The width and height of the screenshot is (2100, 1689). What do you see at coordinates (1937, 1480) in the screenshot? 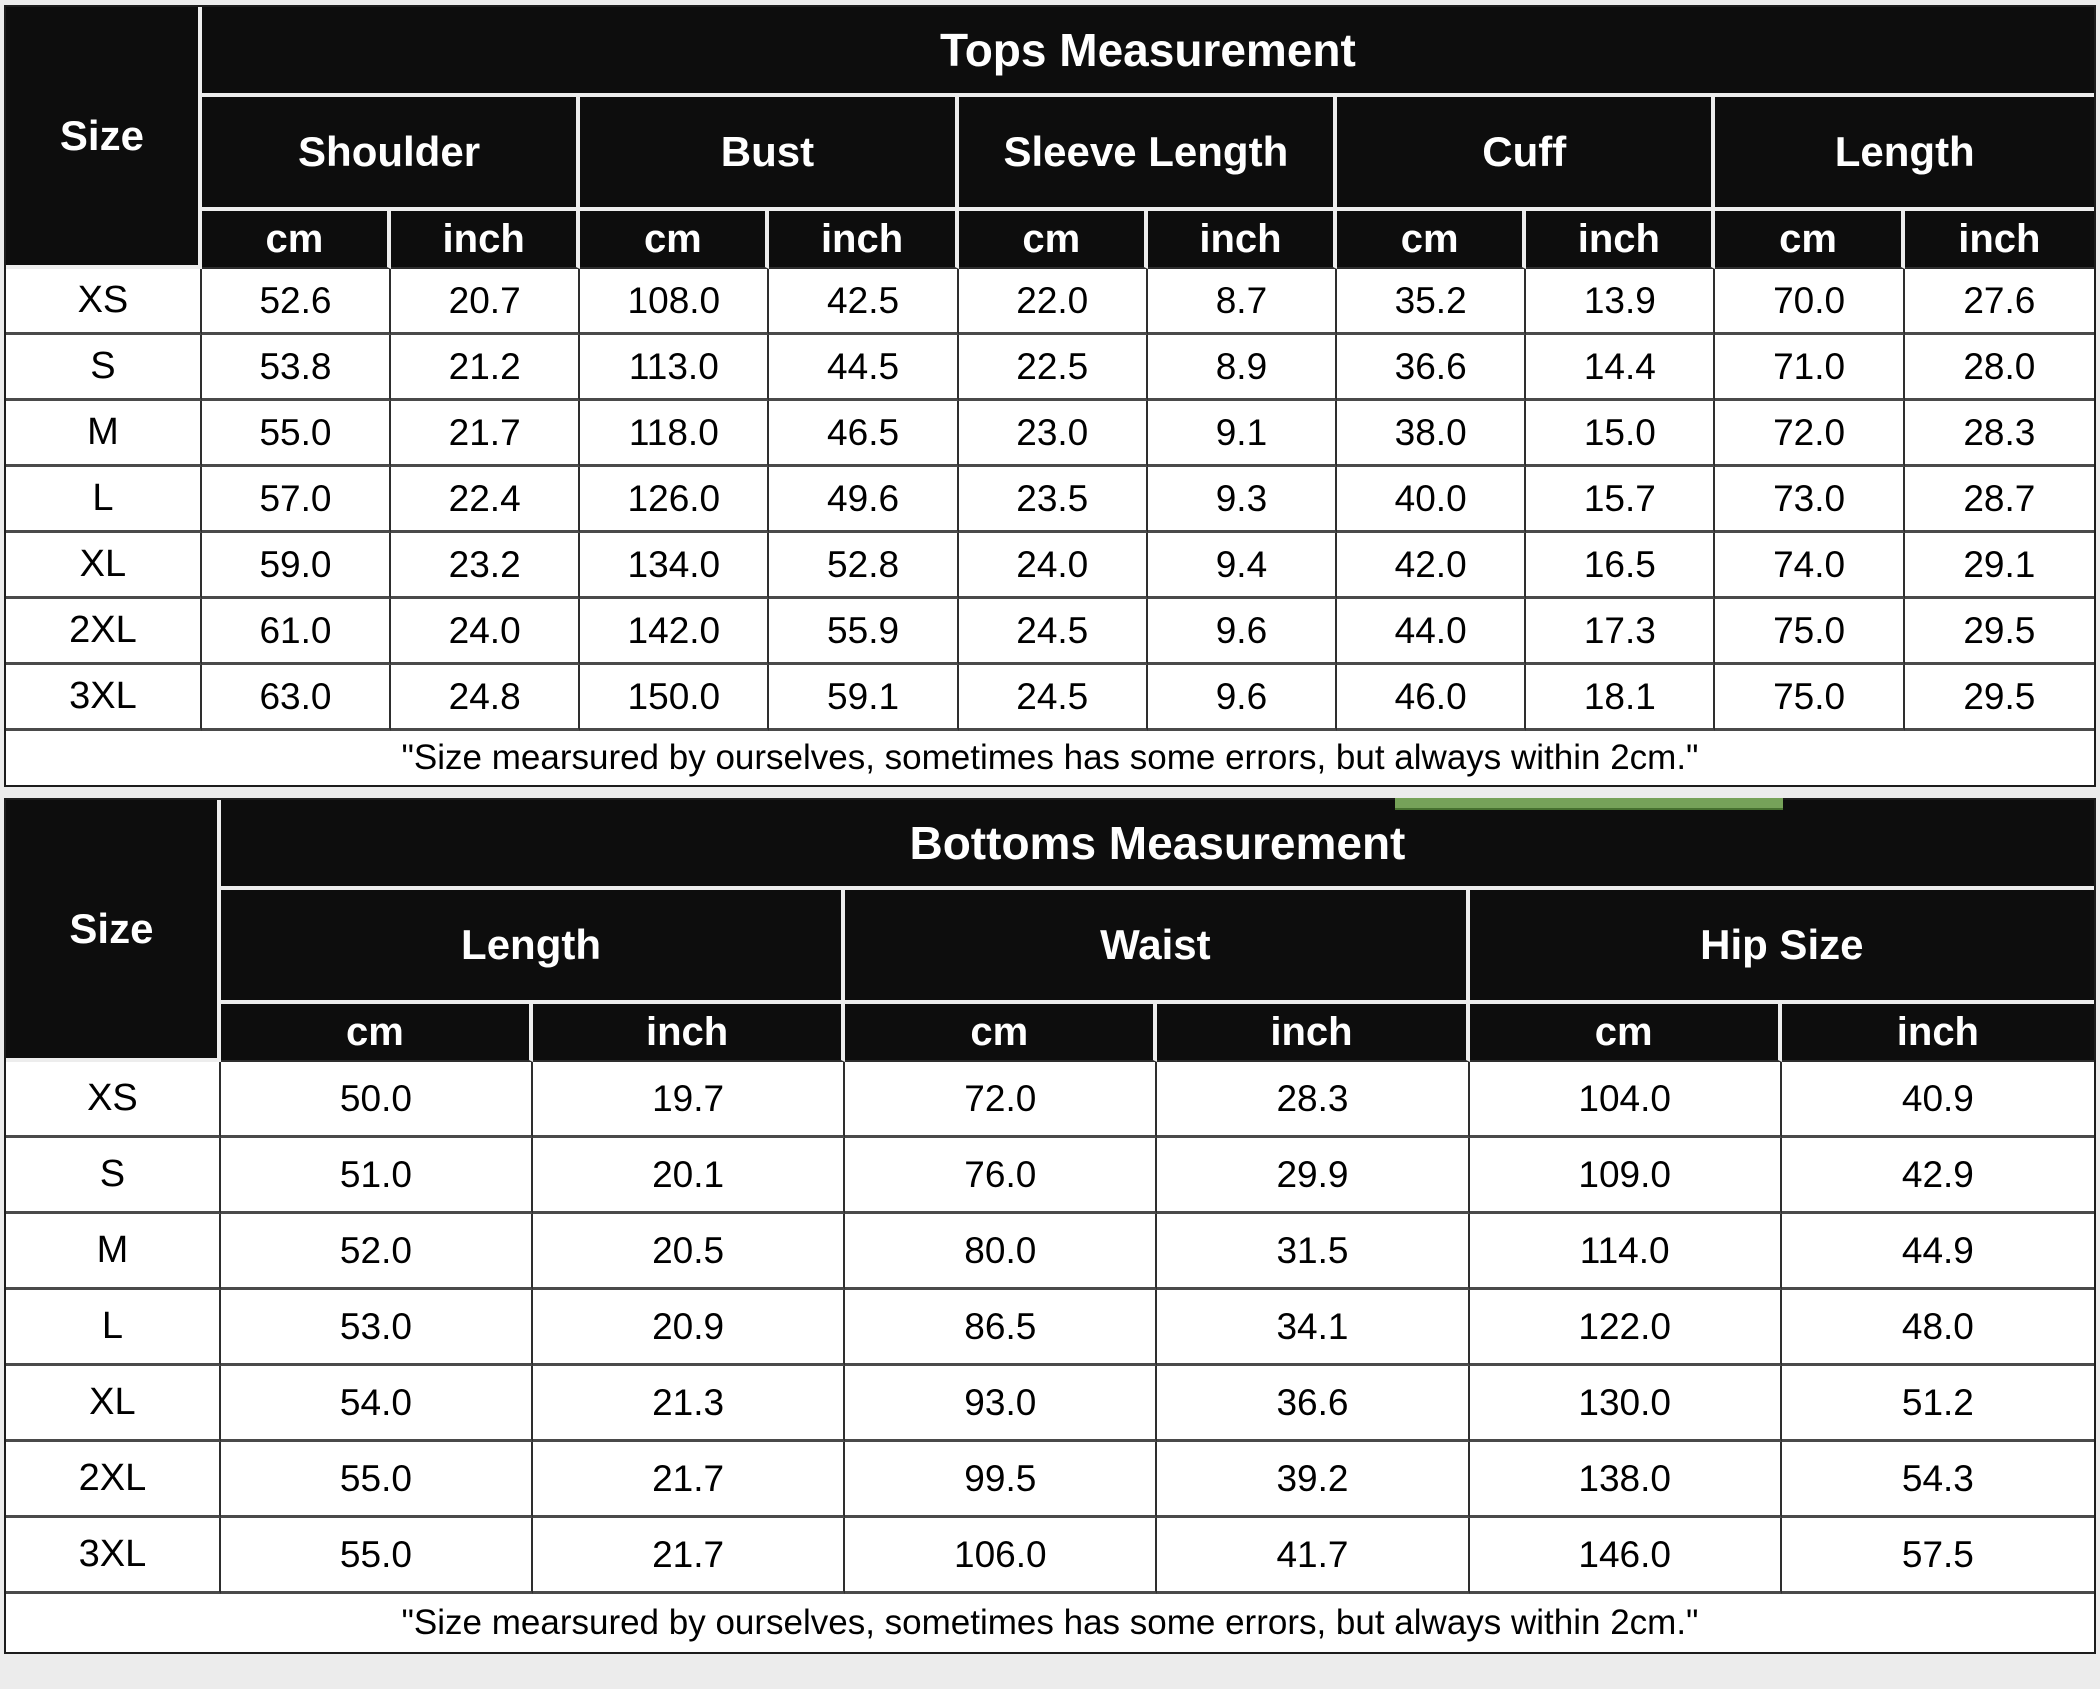
I see `measurement-cell: 54.3` at bounding box center [1937, 1480].